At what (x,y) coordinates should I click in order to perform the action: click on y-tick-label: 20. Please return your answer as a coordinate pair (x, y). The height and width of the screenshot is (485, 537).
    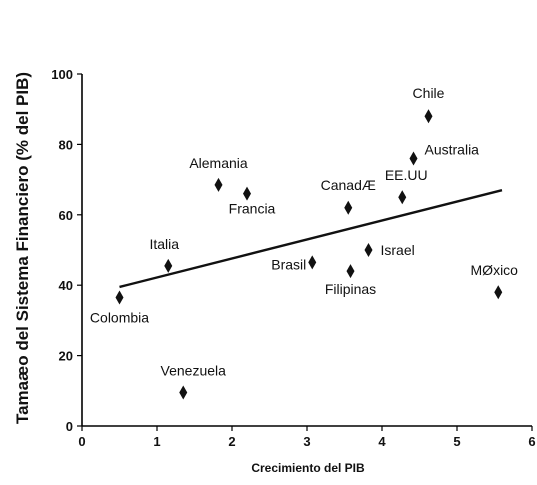
    Looking at the image, I should click on (66, 356).